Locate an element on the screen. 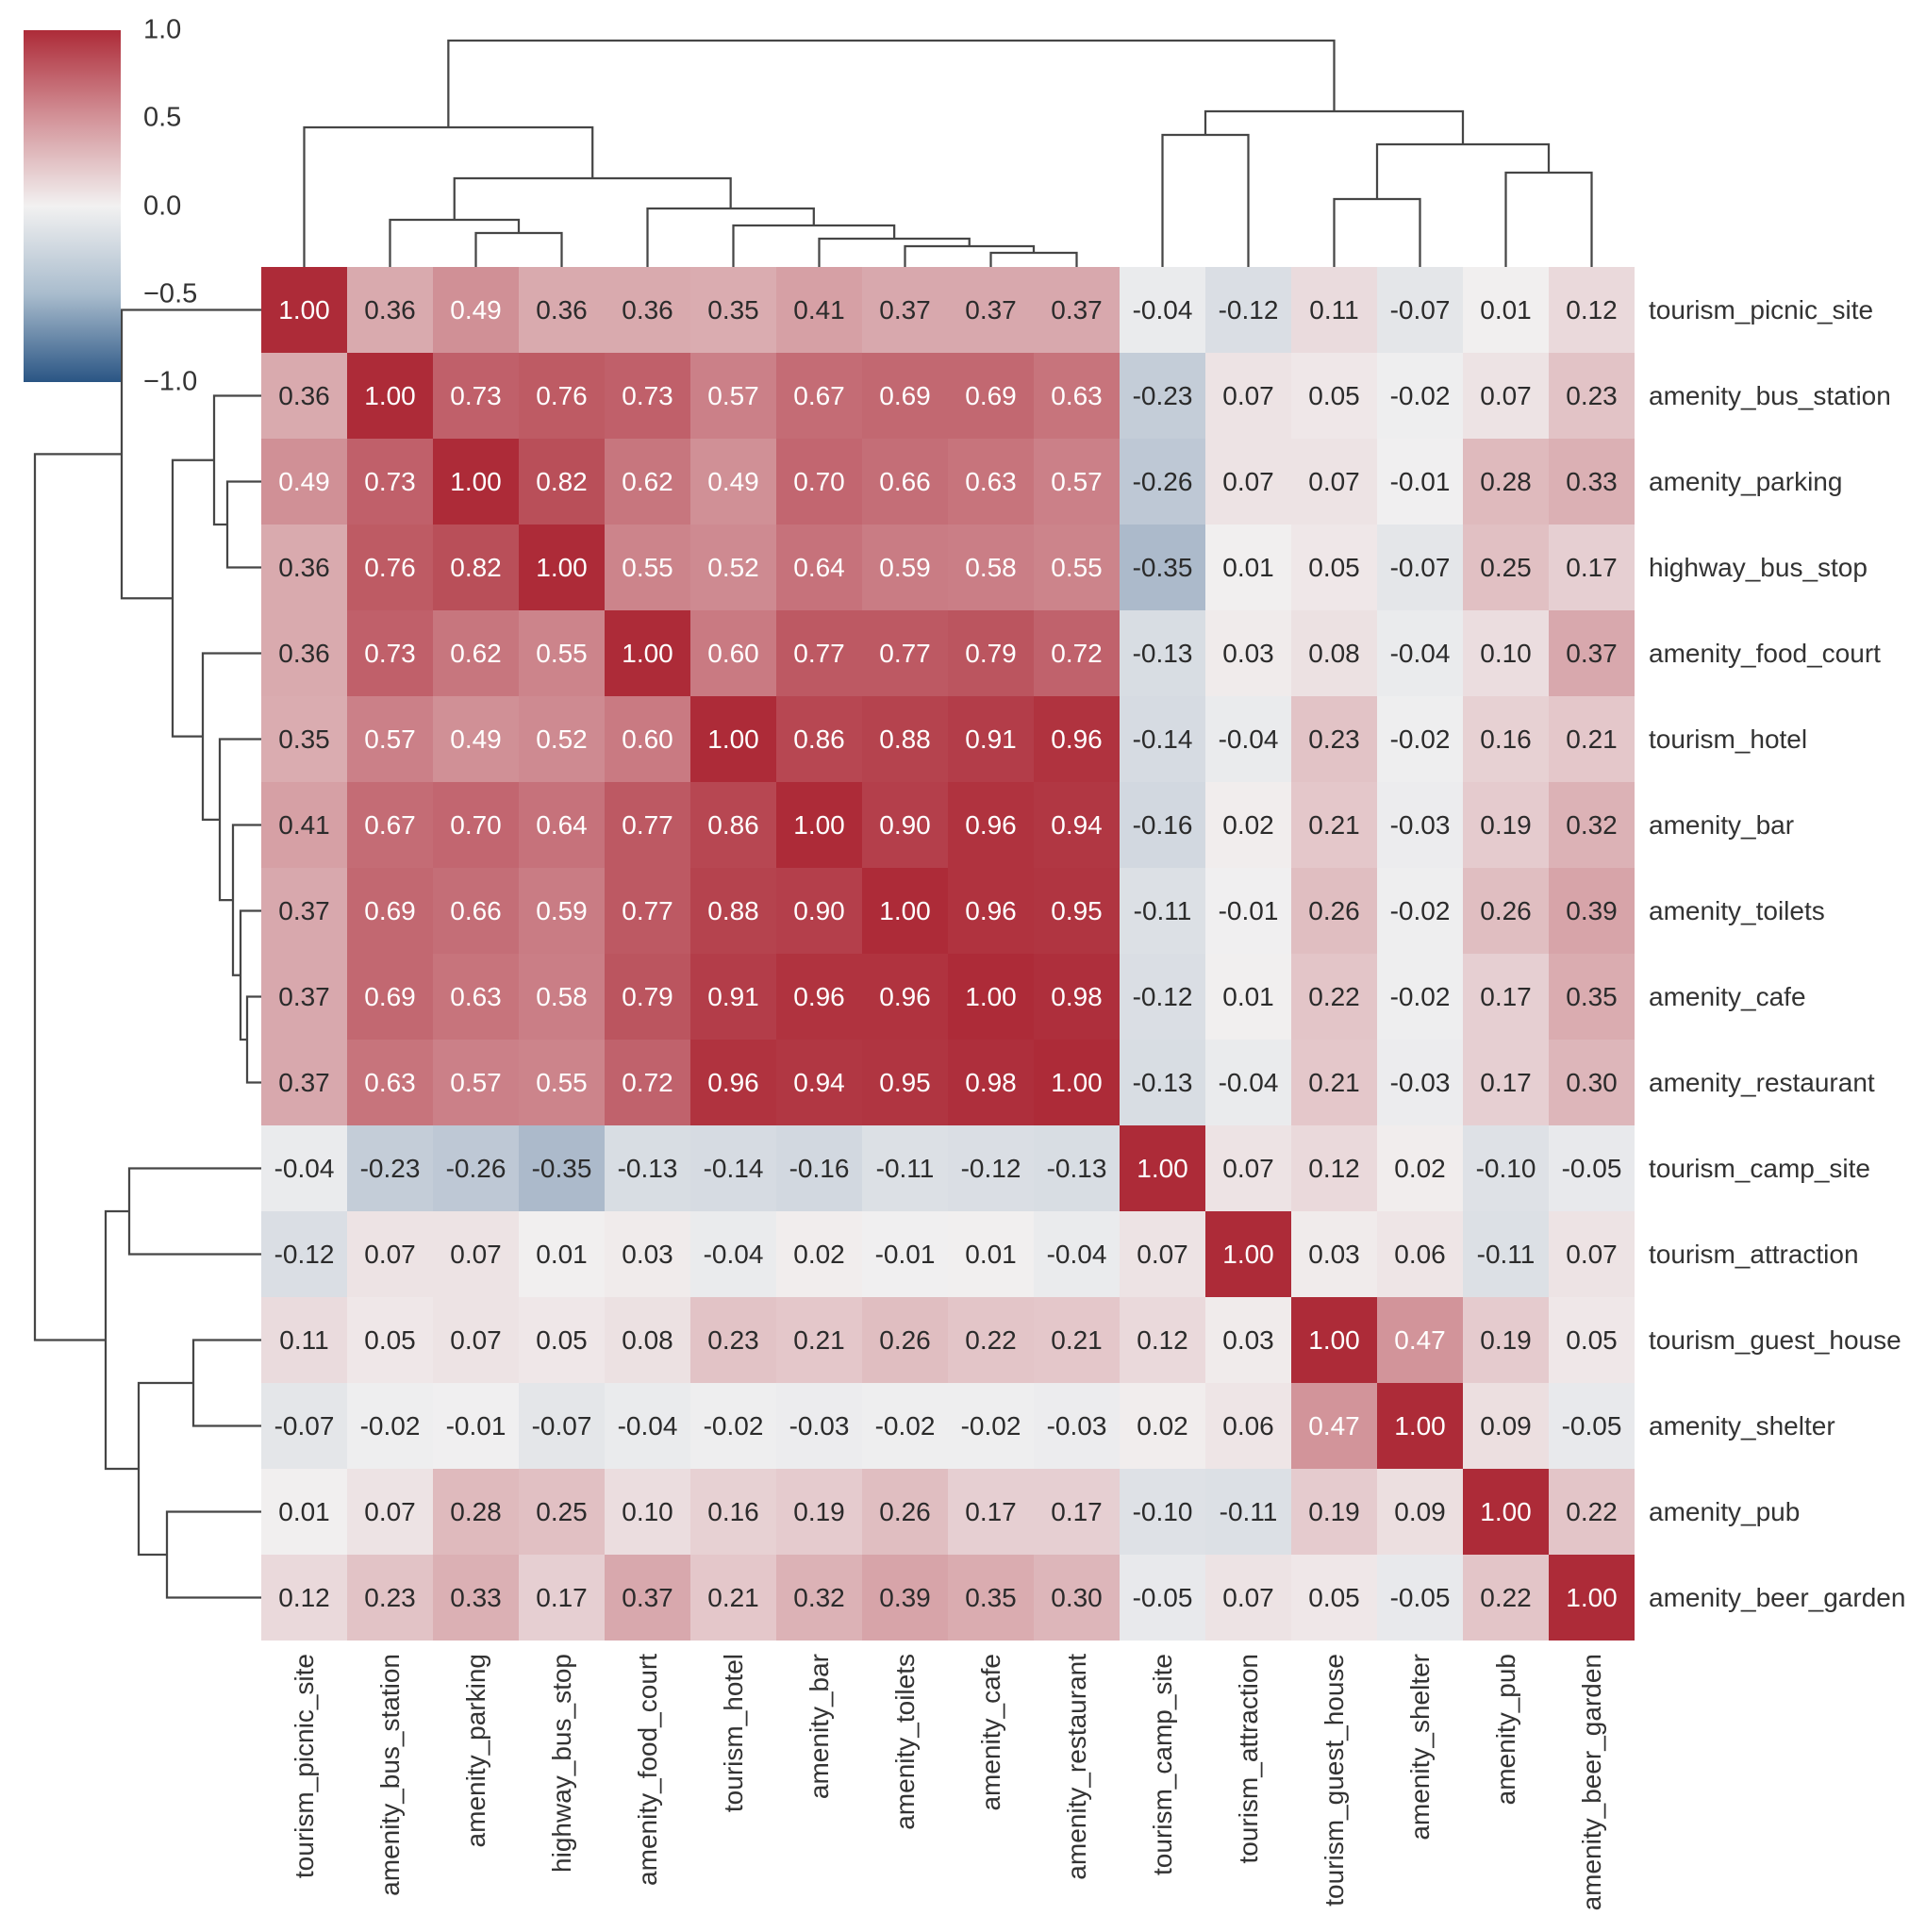 The image size is (1926, 1932). heatmap-cell: 0.67 is located at coordinates (390, 825).